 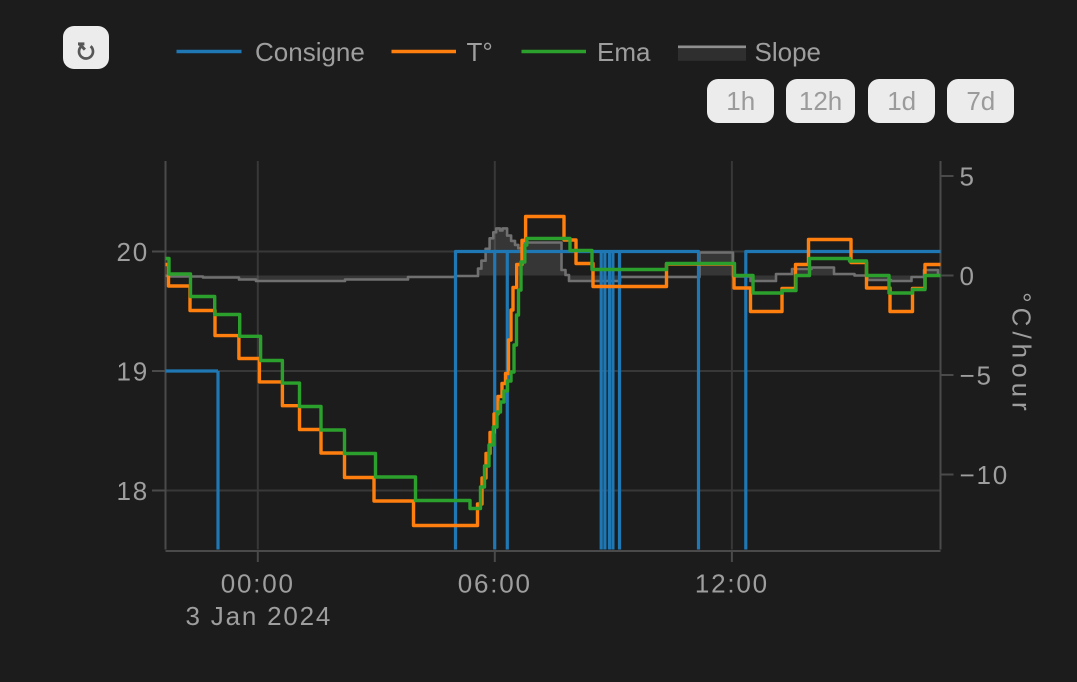 I want to click on svg-text: Consigne, so click(x=310, y=52).